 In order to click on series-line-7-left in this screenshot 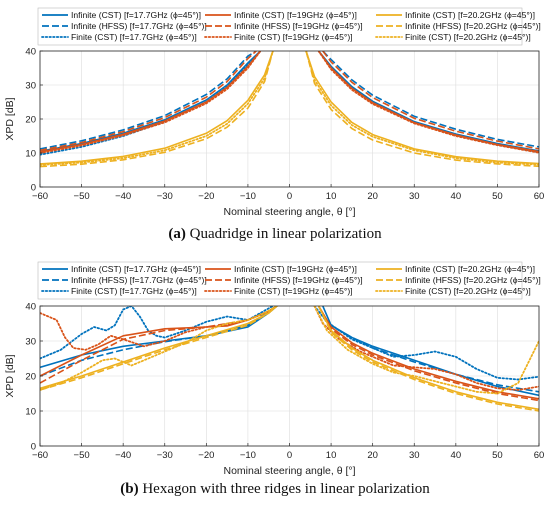, I will do `click(157, 108)`.